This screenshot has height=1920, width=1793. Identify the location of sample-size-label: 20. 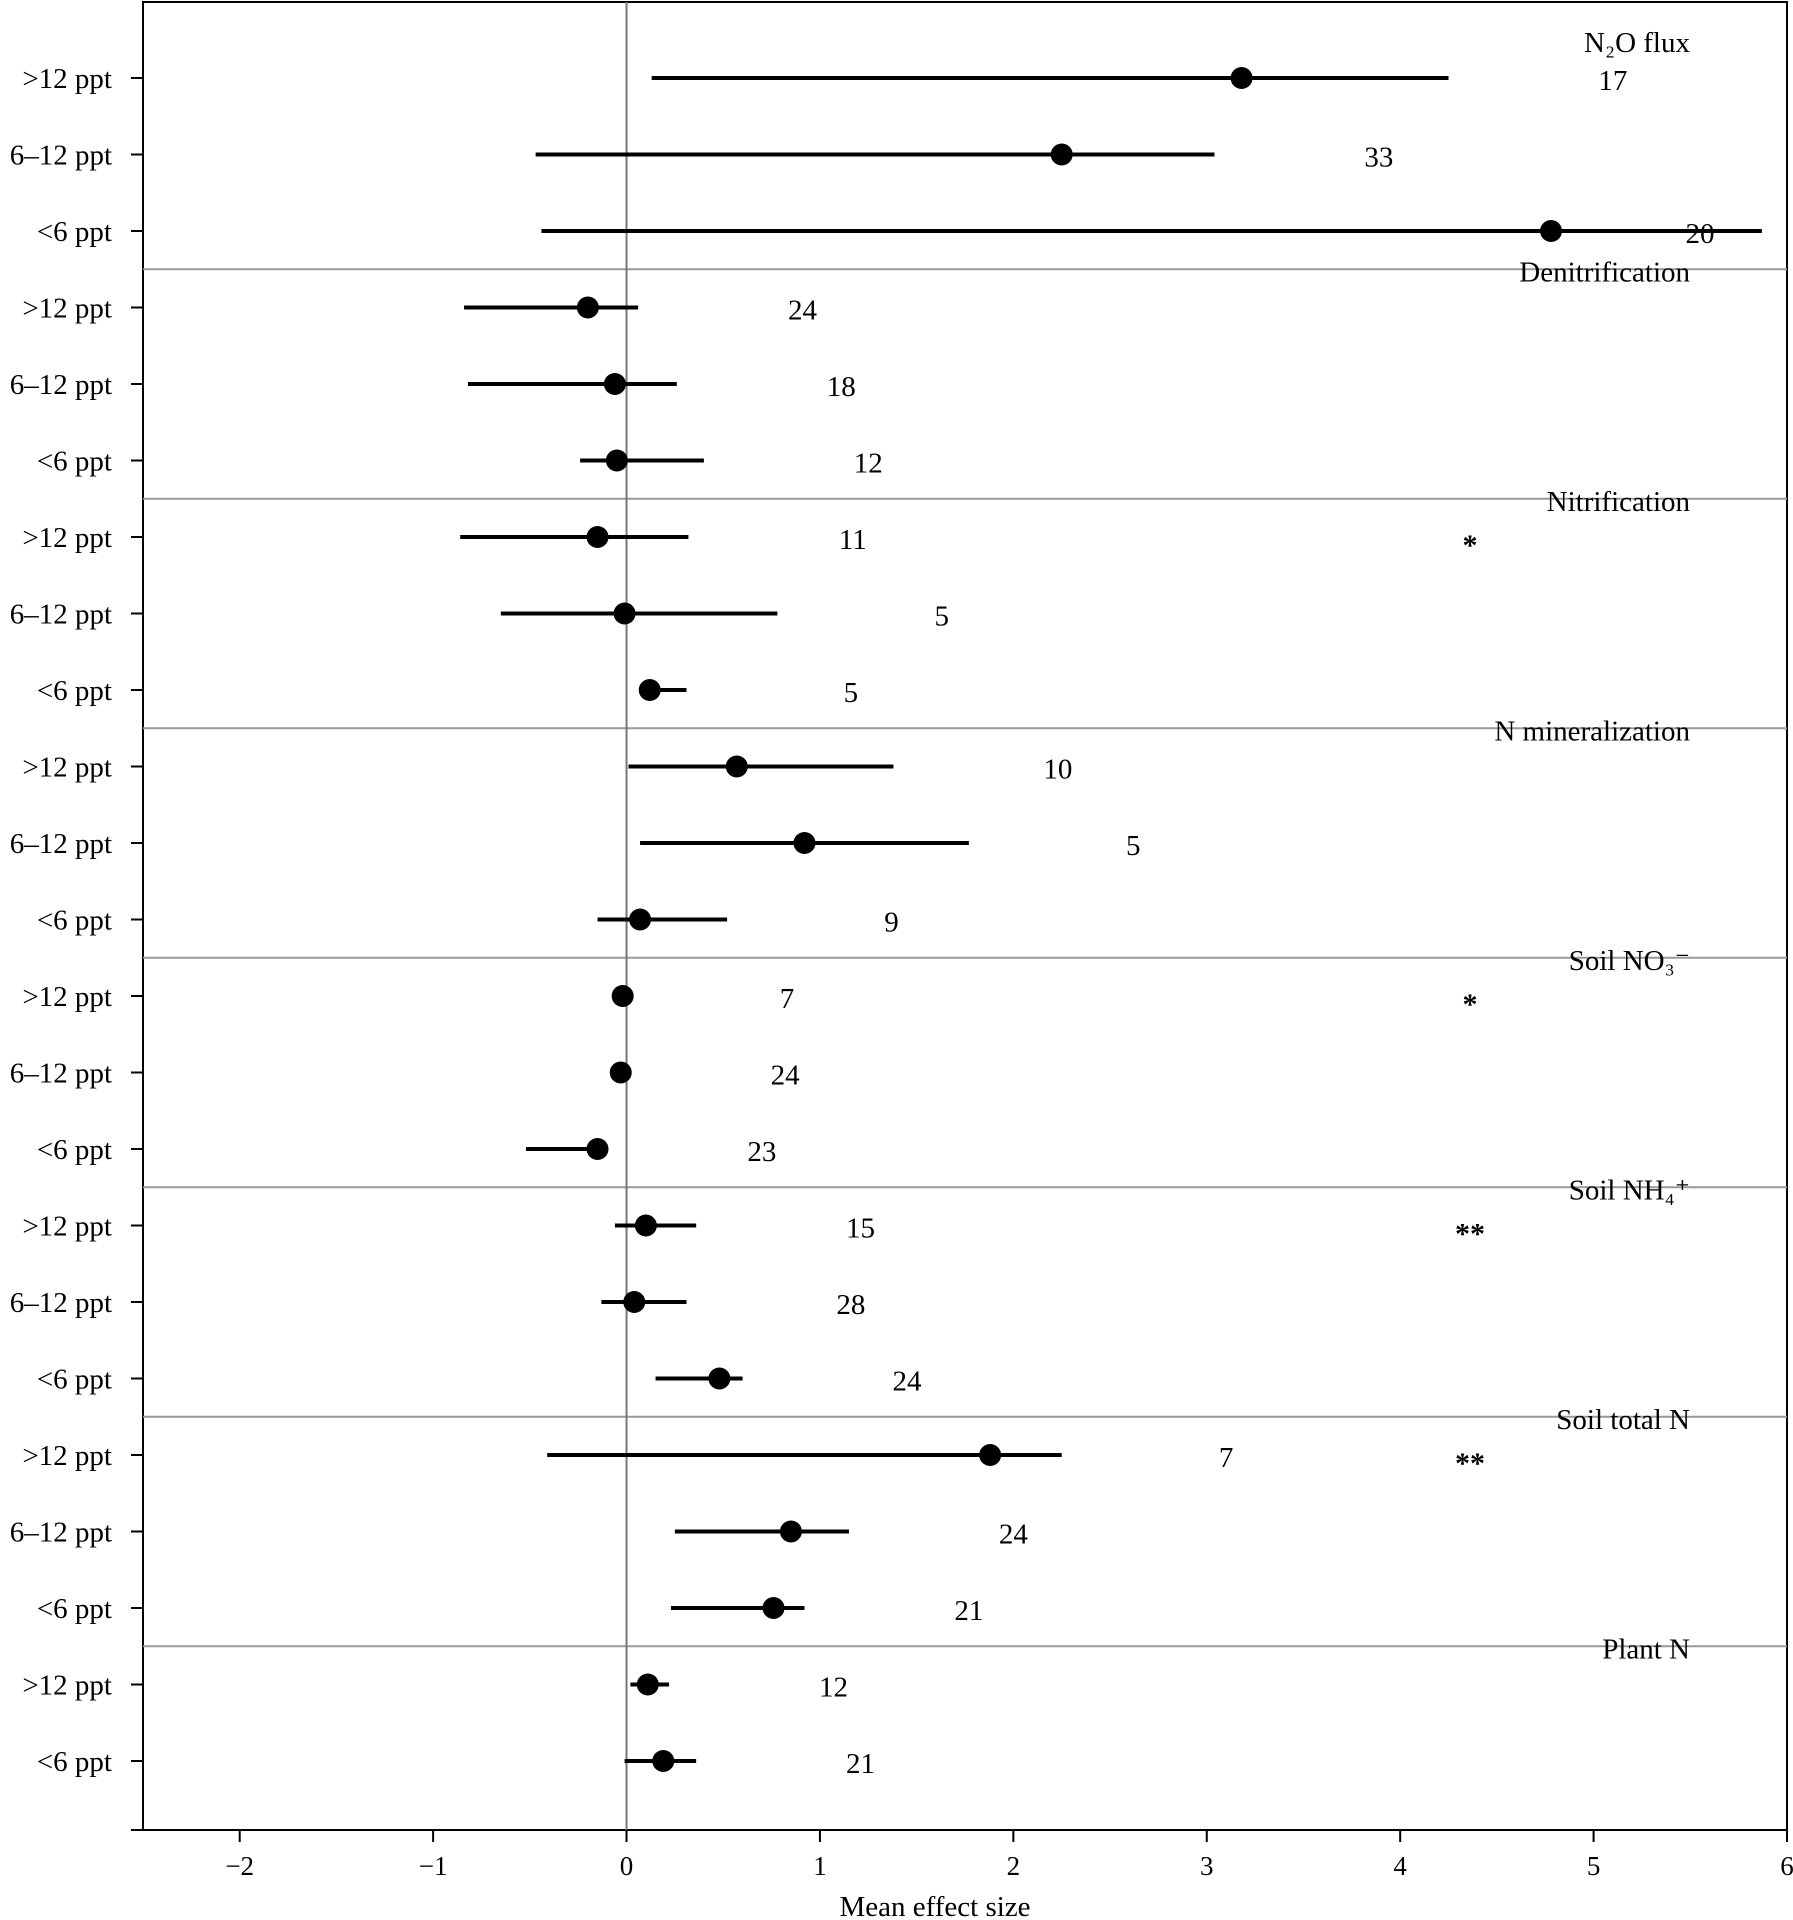
(1699, 234).